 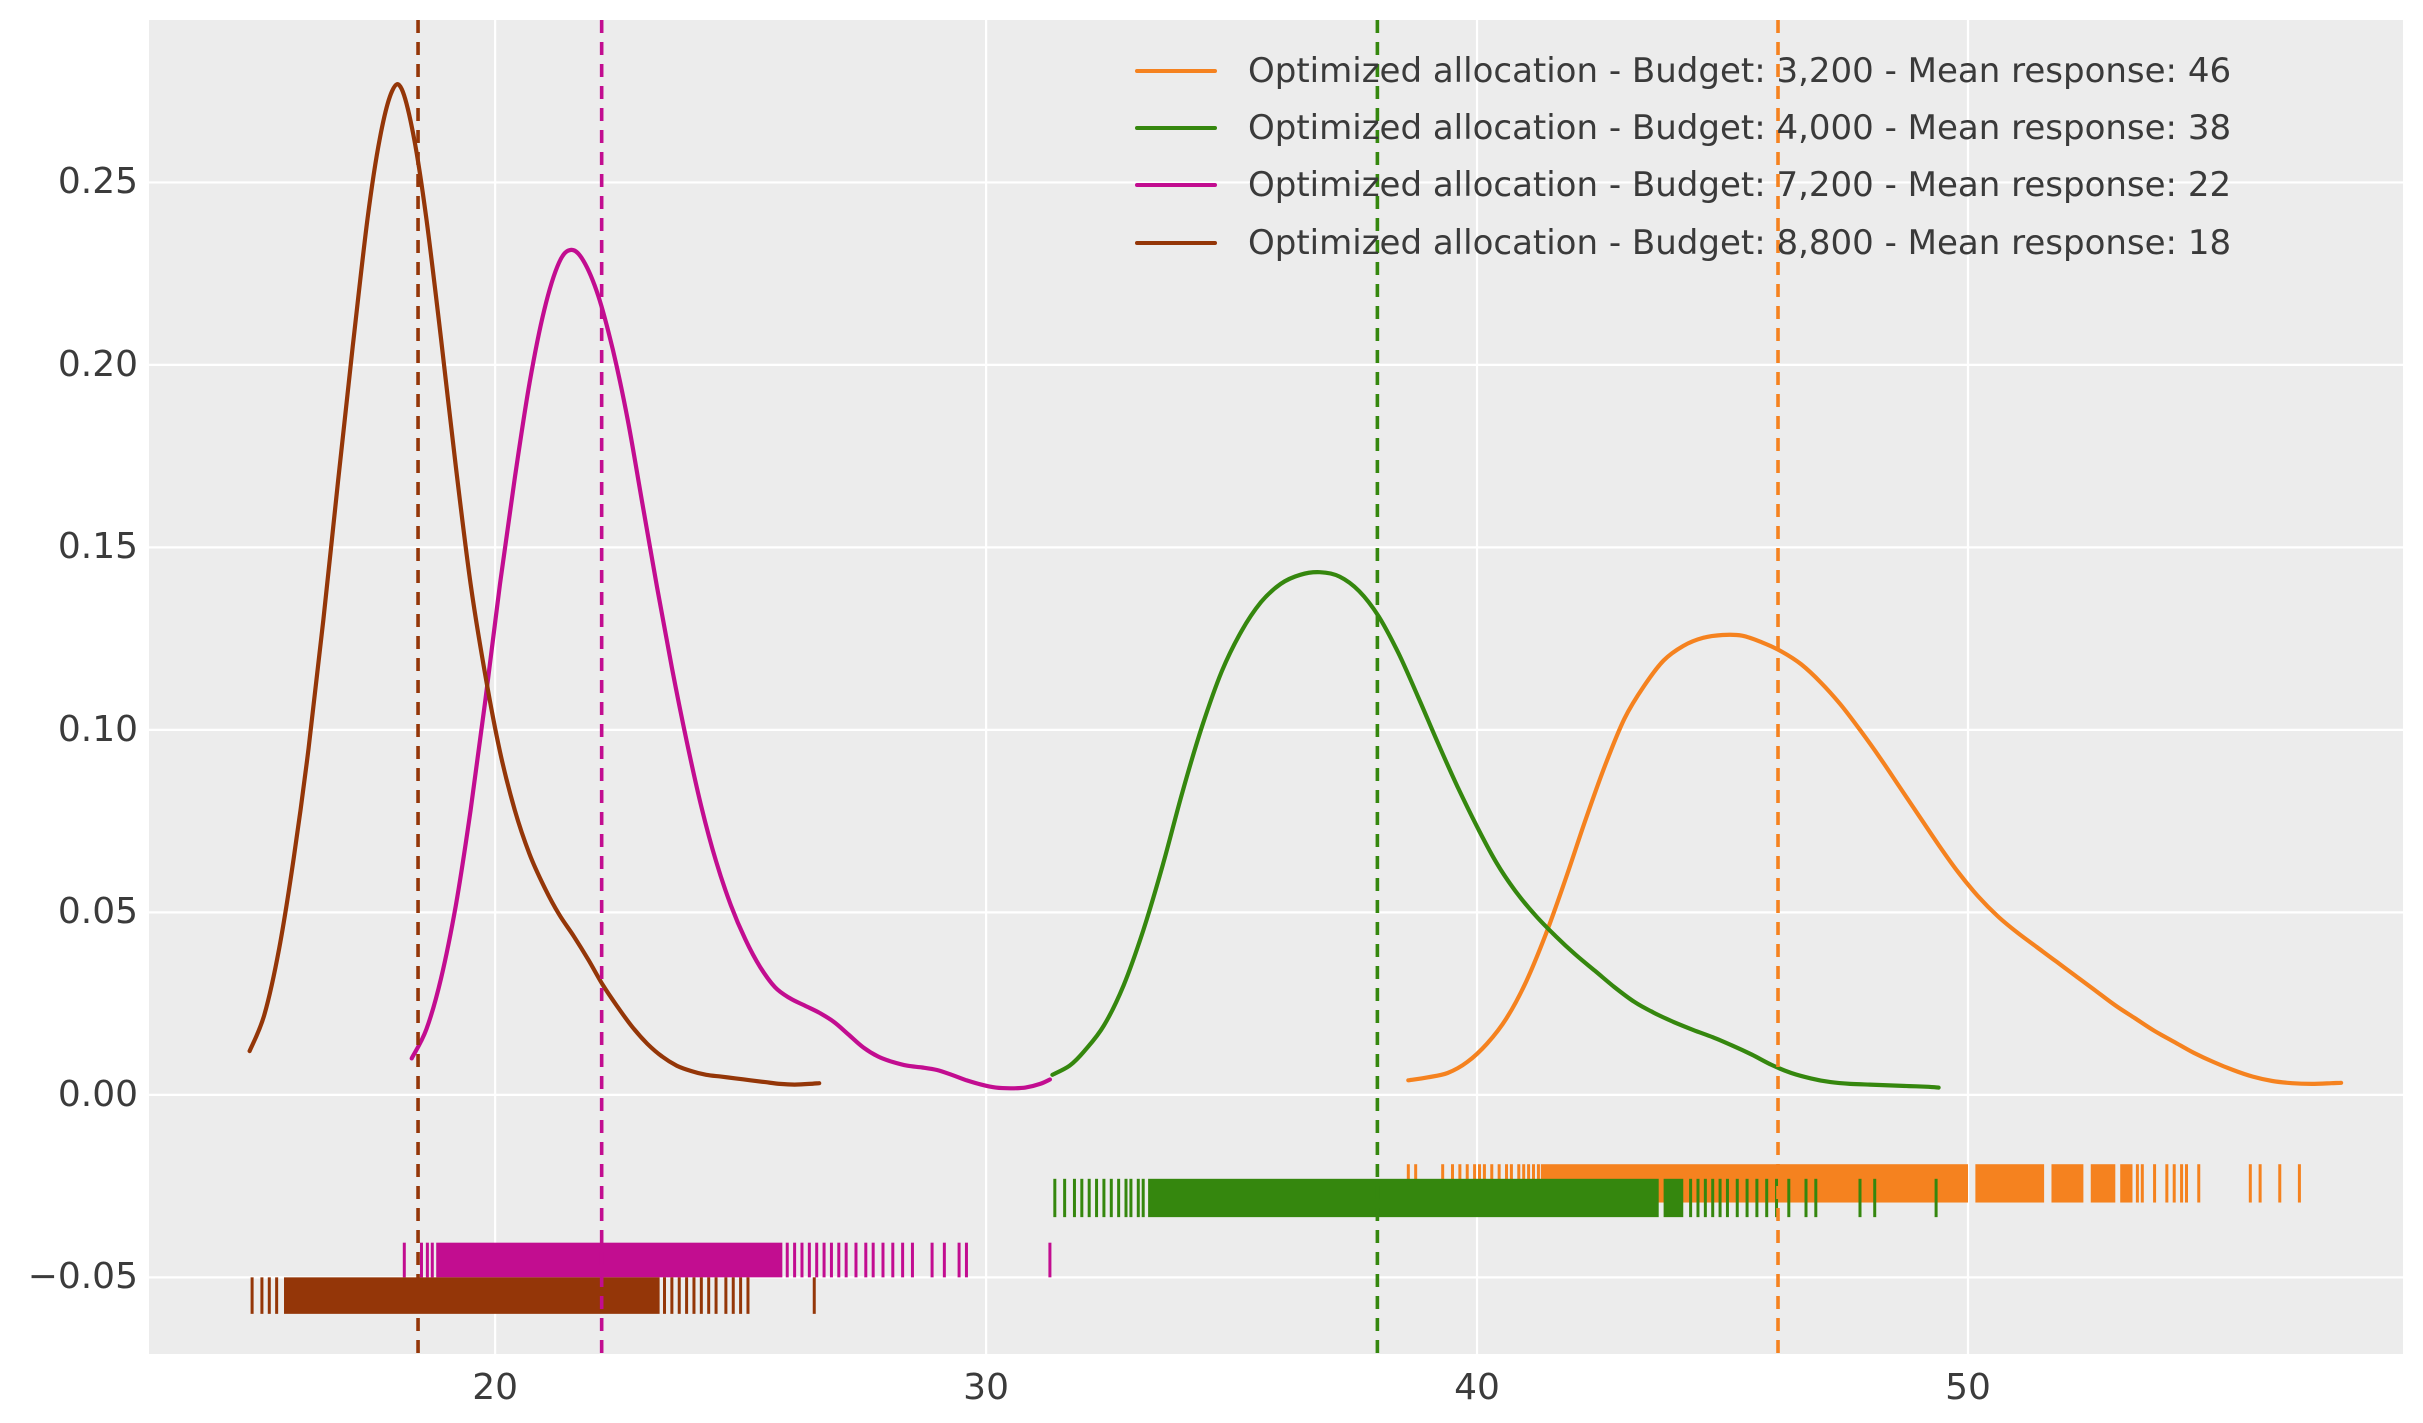 I want to click on x-tick-label: 50, so click(x=1968, y=1387).